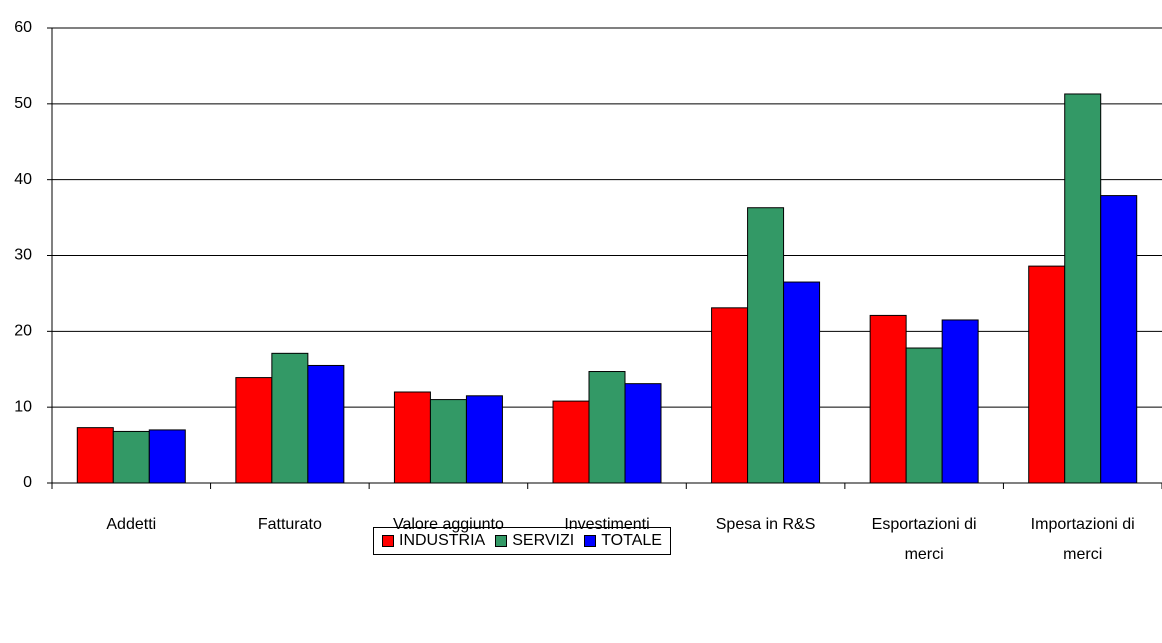  I want to click on y-tick-label: 20, so click(23, 331).